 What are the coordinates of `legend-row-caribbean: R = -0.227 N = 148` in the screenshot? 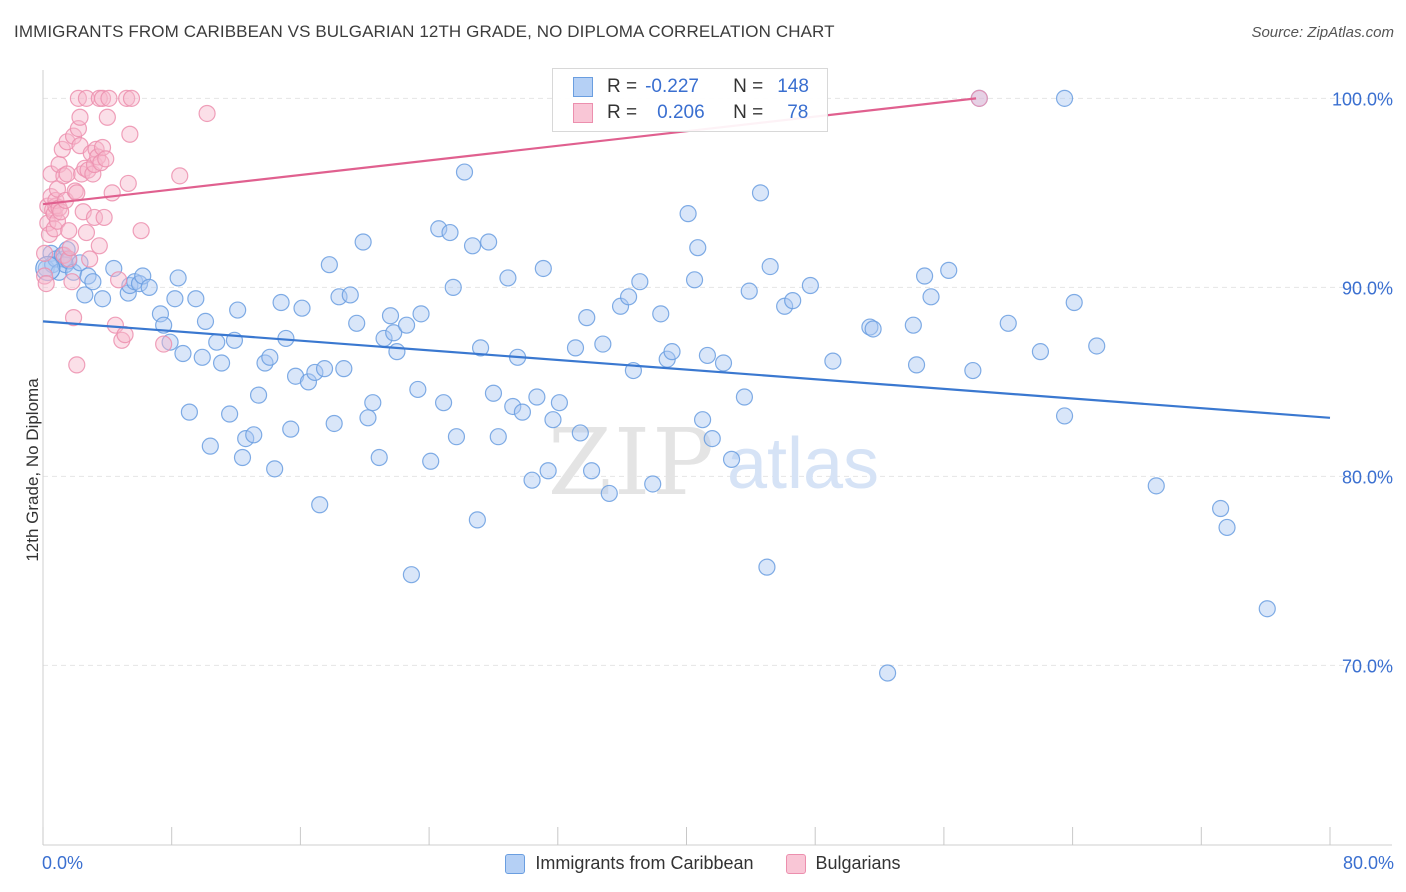 It's located at (691, 87).